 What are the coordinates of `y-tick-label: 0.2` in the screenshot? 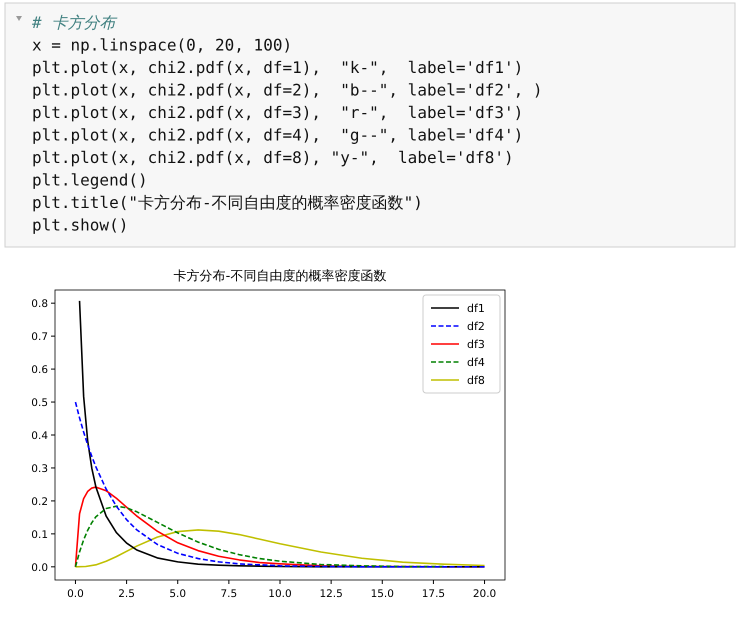 It's located at (39, 502).